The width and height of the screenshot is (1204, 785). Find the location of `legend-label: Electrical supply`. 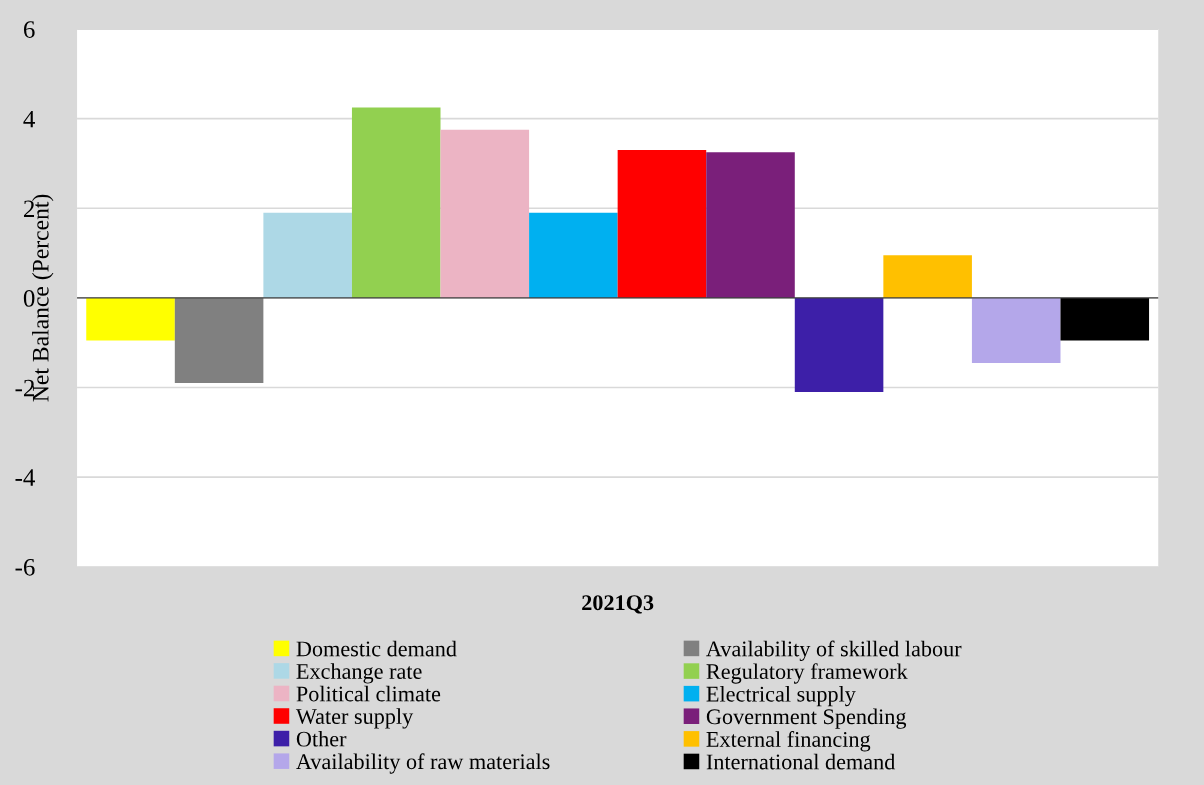

legend-label: Electrical supply is located at coordinates (781, 696).